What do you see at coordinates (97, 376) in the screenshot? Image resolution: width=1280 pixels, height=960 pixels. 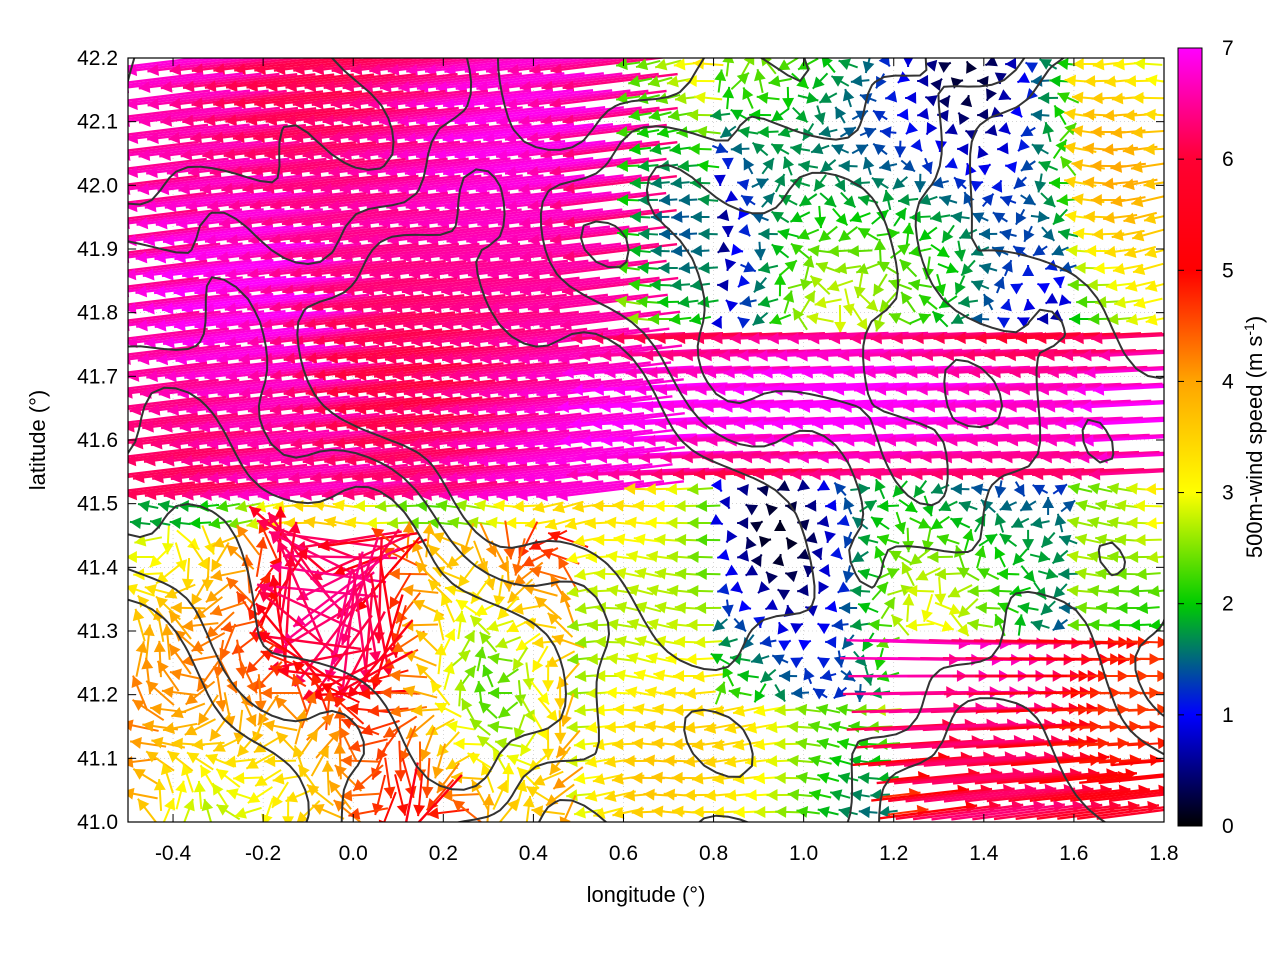 I see `y-tick-label: 41.7` at bounding box center [97, 376].